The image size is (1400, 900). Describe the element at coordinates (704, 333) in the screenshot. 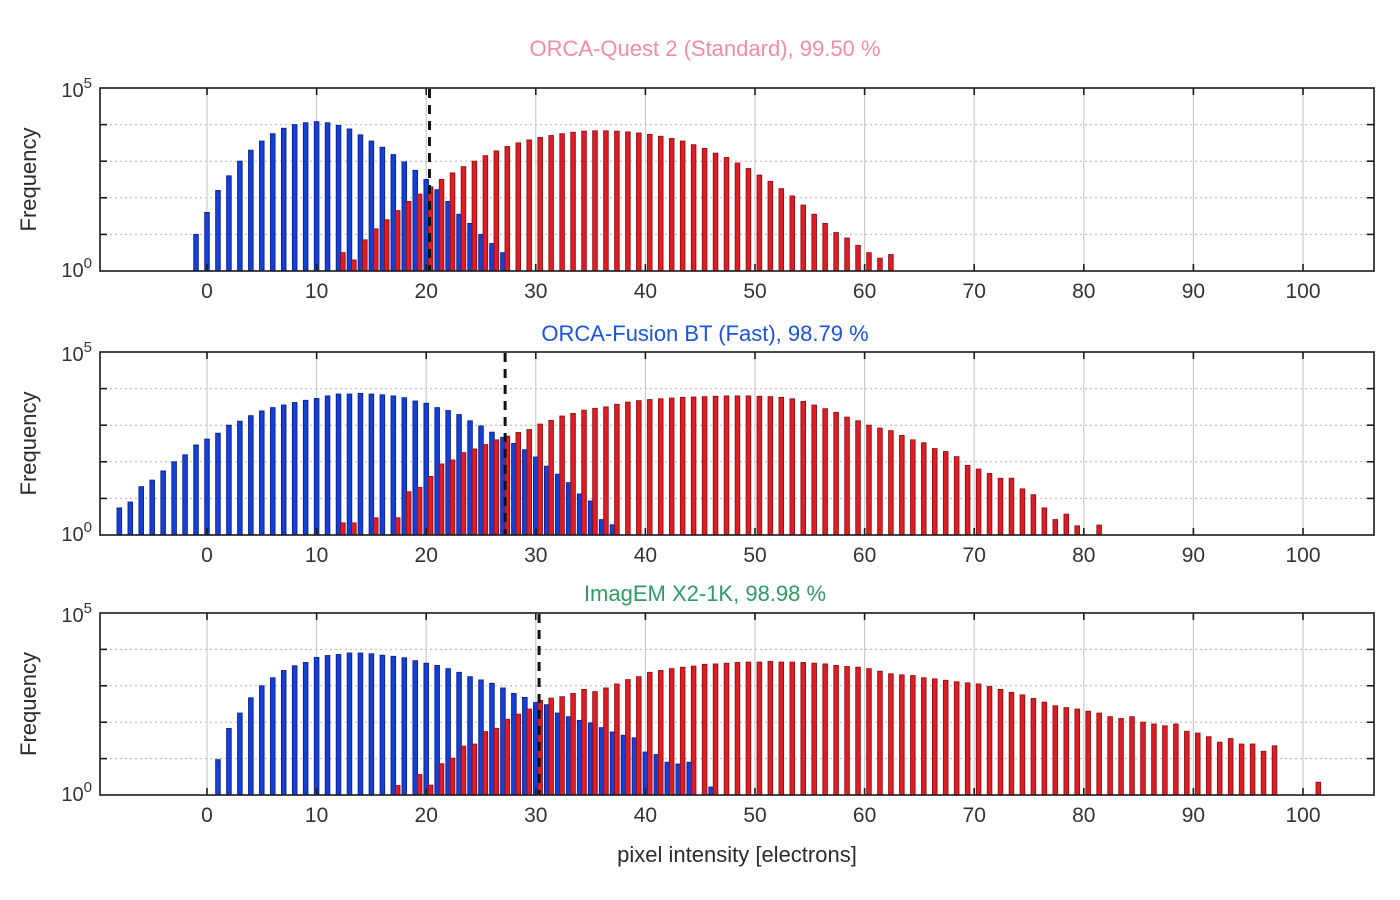

I see `panel-title-2: ORCA-Fusion BT (Fast), 98.79 %` at that location.